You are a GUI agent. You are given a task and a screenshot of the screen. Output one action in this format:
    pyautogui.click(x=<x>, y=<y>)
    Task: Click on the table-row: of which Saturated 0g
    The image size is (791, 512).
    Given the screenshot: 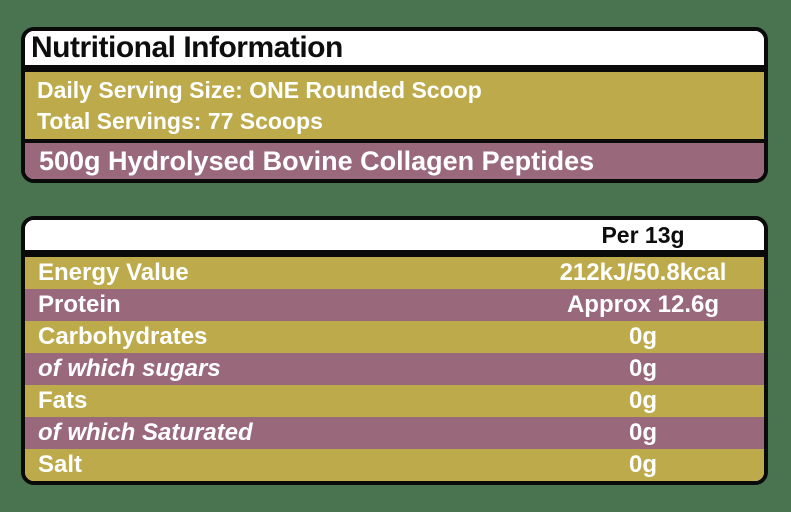 What is the action you would take?
    pyautogui.click(x=394, y=433)
    